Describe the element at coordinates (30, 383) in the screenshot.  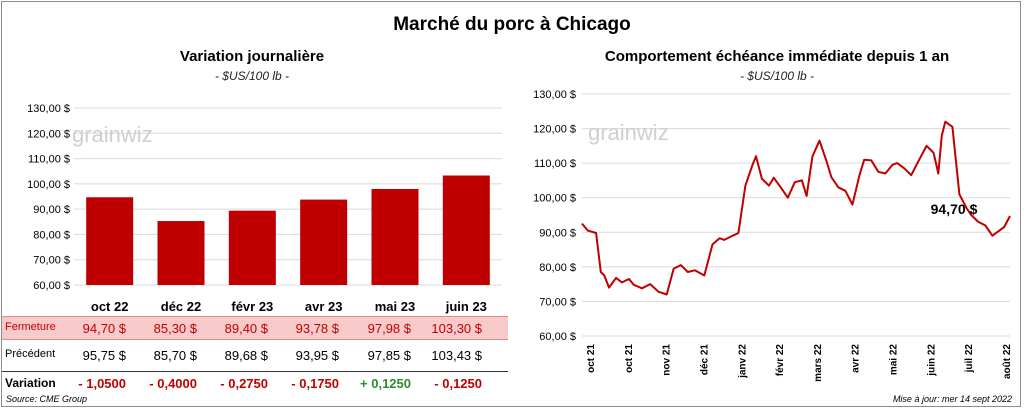
I see `var-row-label: Variation` at that location.